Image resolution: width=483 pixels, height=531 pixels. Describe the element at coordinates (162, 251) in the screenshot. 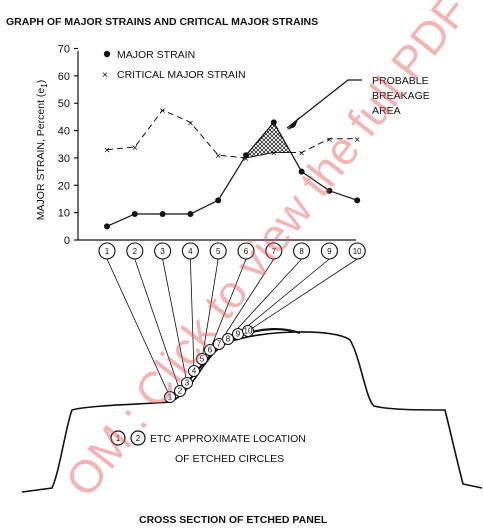

I see `x-category-label: 3` at that location.